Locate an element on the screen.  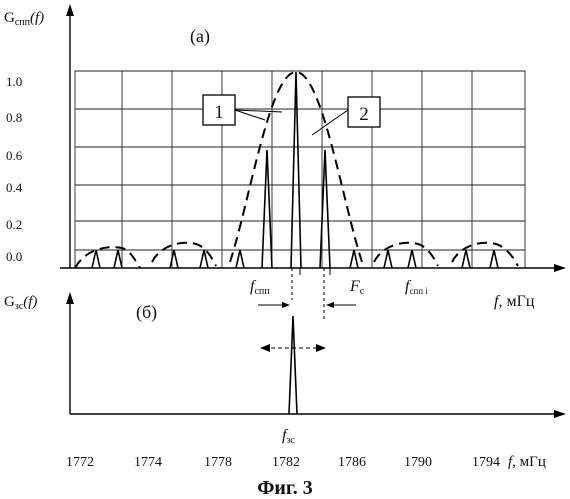
y-tick-label: 0.8 is located at coordinates (14, 117).